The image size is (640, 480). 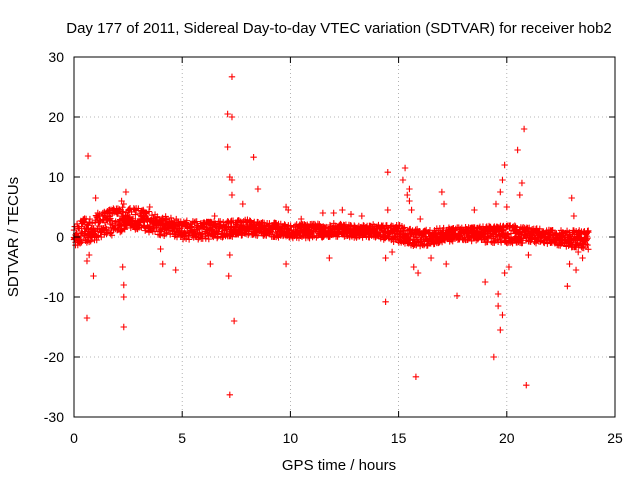 I want to click on x-tick-labels: 0 5 10 15 20 25, so click(x=346, y=438).